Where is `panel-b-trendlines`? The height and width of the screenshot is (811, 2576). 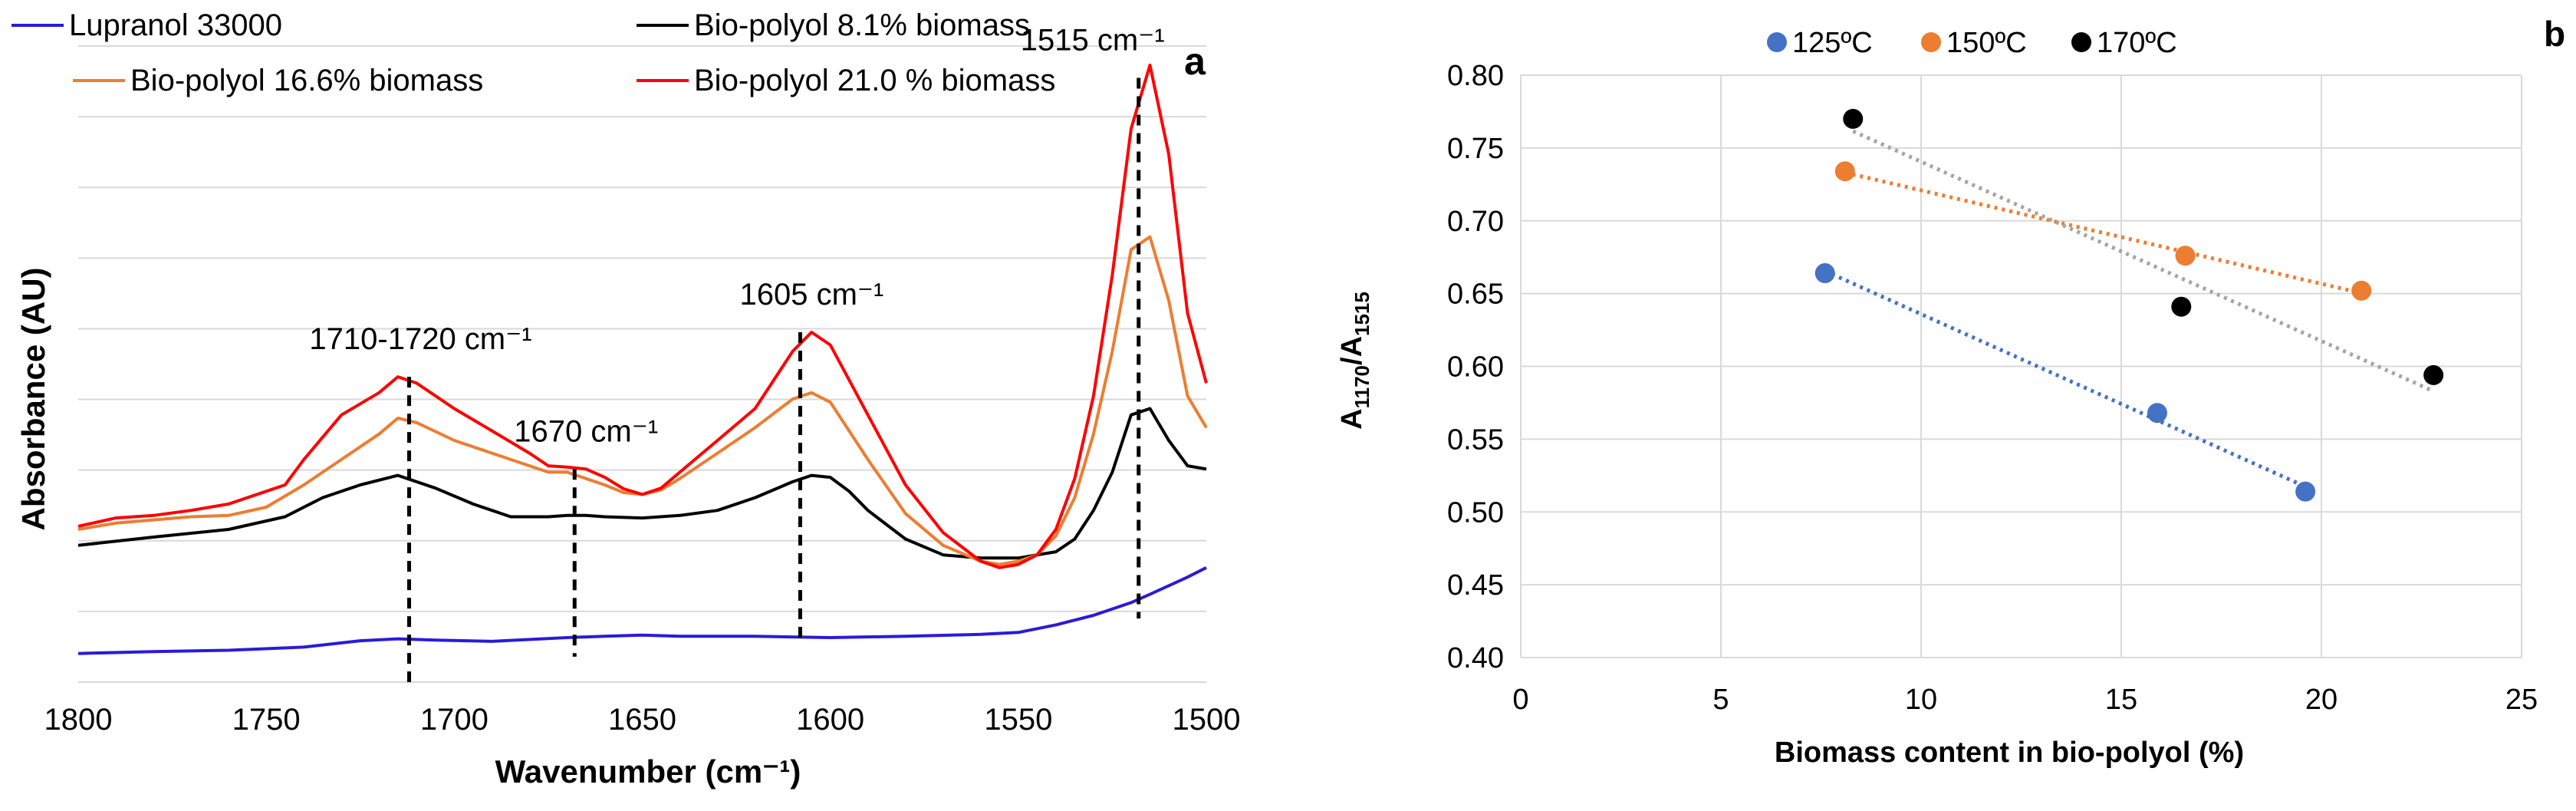 panel-b-trendlines is located at coordinates (2129, 309).